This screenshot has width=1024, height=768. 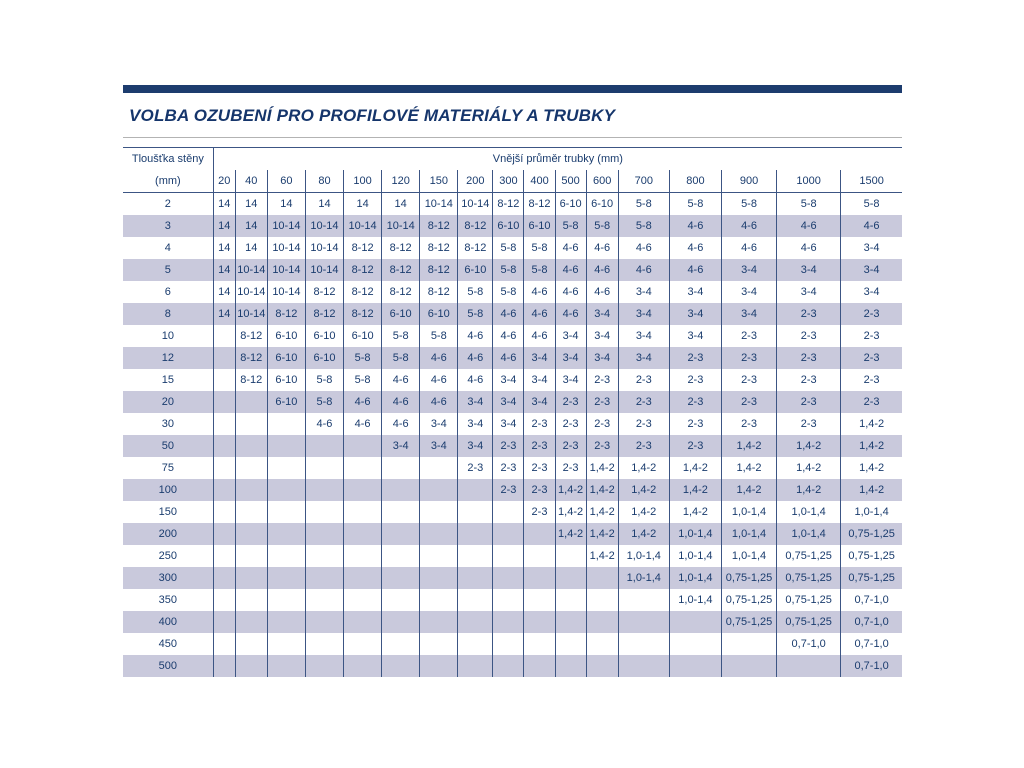 What do you see at coordinates (168, 401) in the screenshot?
I see `row-label: 20` at bounding box center [168, 401].